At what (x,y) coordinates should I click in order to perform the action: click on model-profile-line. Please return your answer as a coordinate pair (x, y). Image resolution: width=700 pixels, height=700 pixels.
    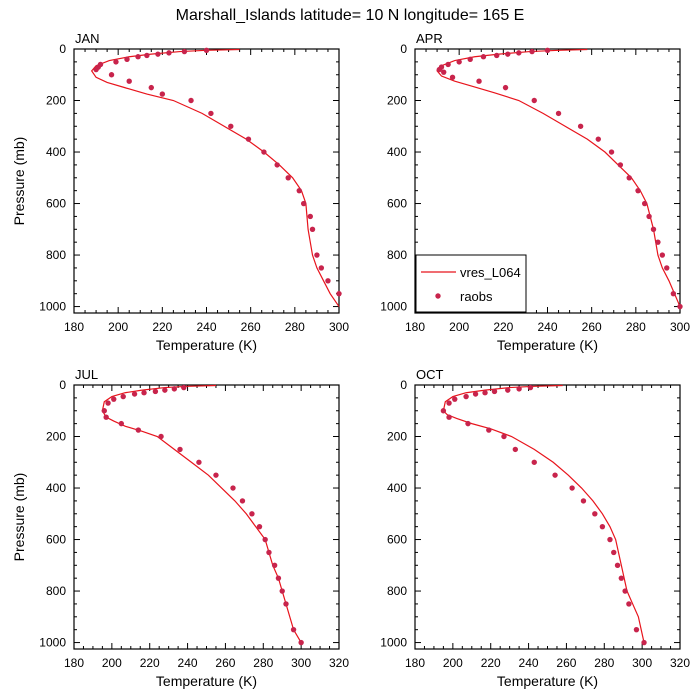
    Looking at the image, I should click on (201, 513).